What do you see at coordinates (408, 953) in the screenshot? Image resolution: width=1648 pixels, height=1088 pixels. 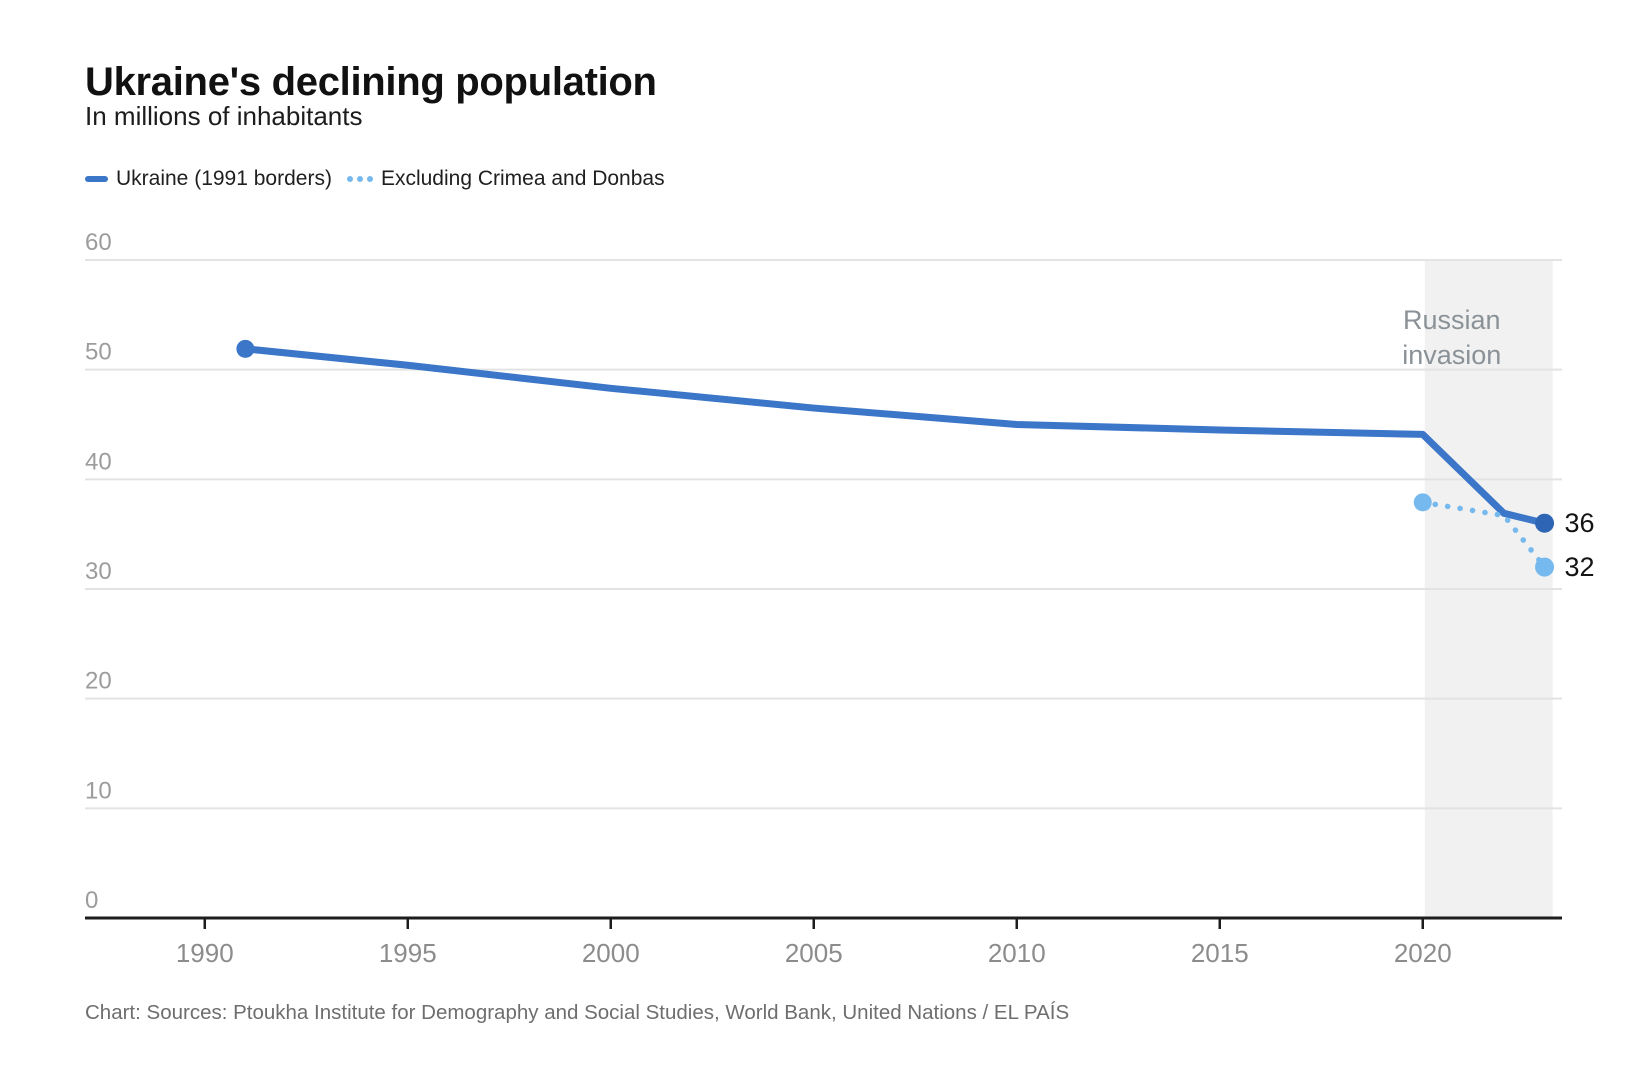 I see `x-tick-label-1995: 1995` at bounding box center [408, 953].